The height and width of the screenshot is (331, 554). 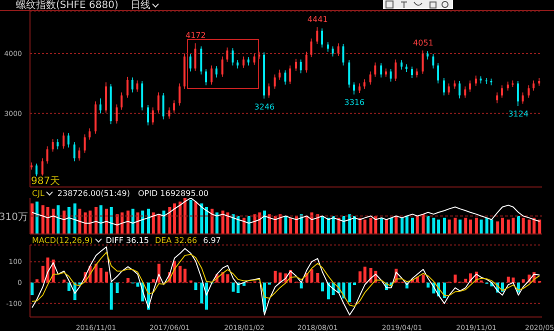 I want to click on text: CJL, so click(x=38, y=193).